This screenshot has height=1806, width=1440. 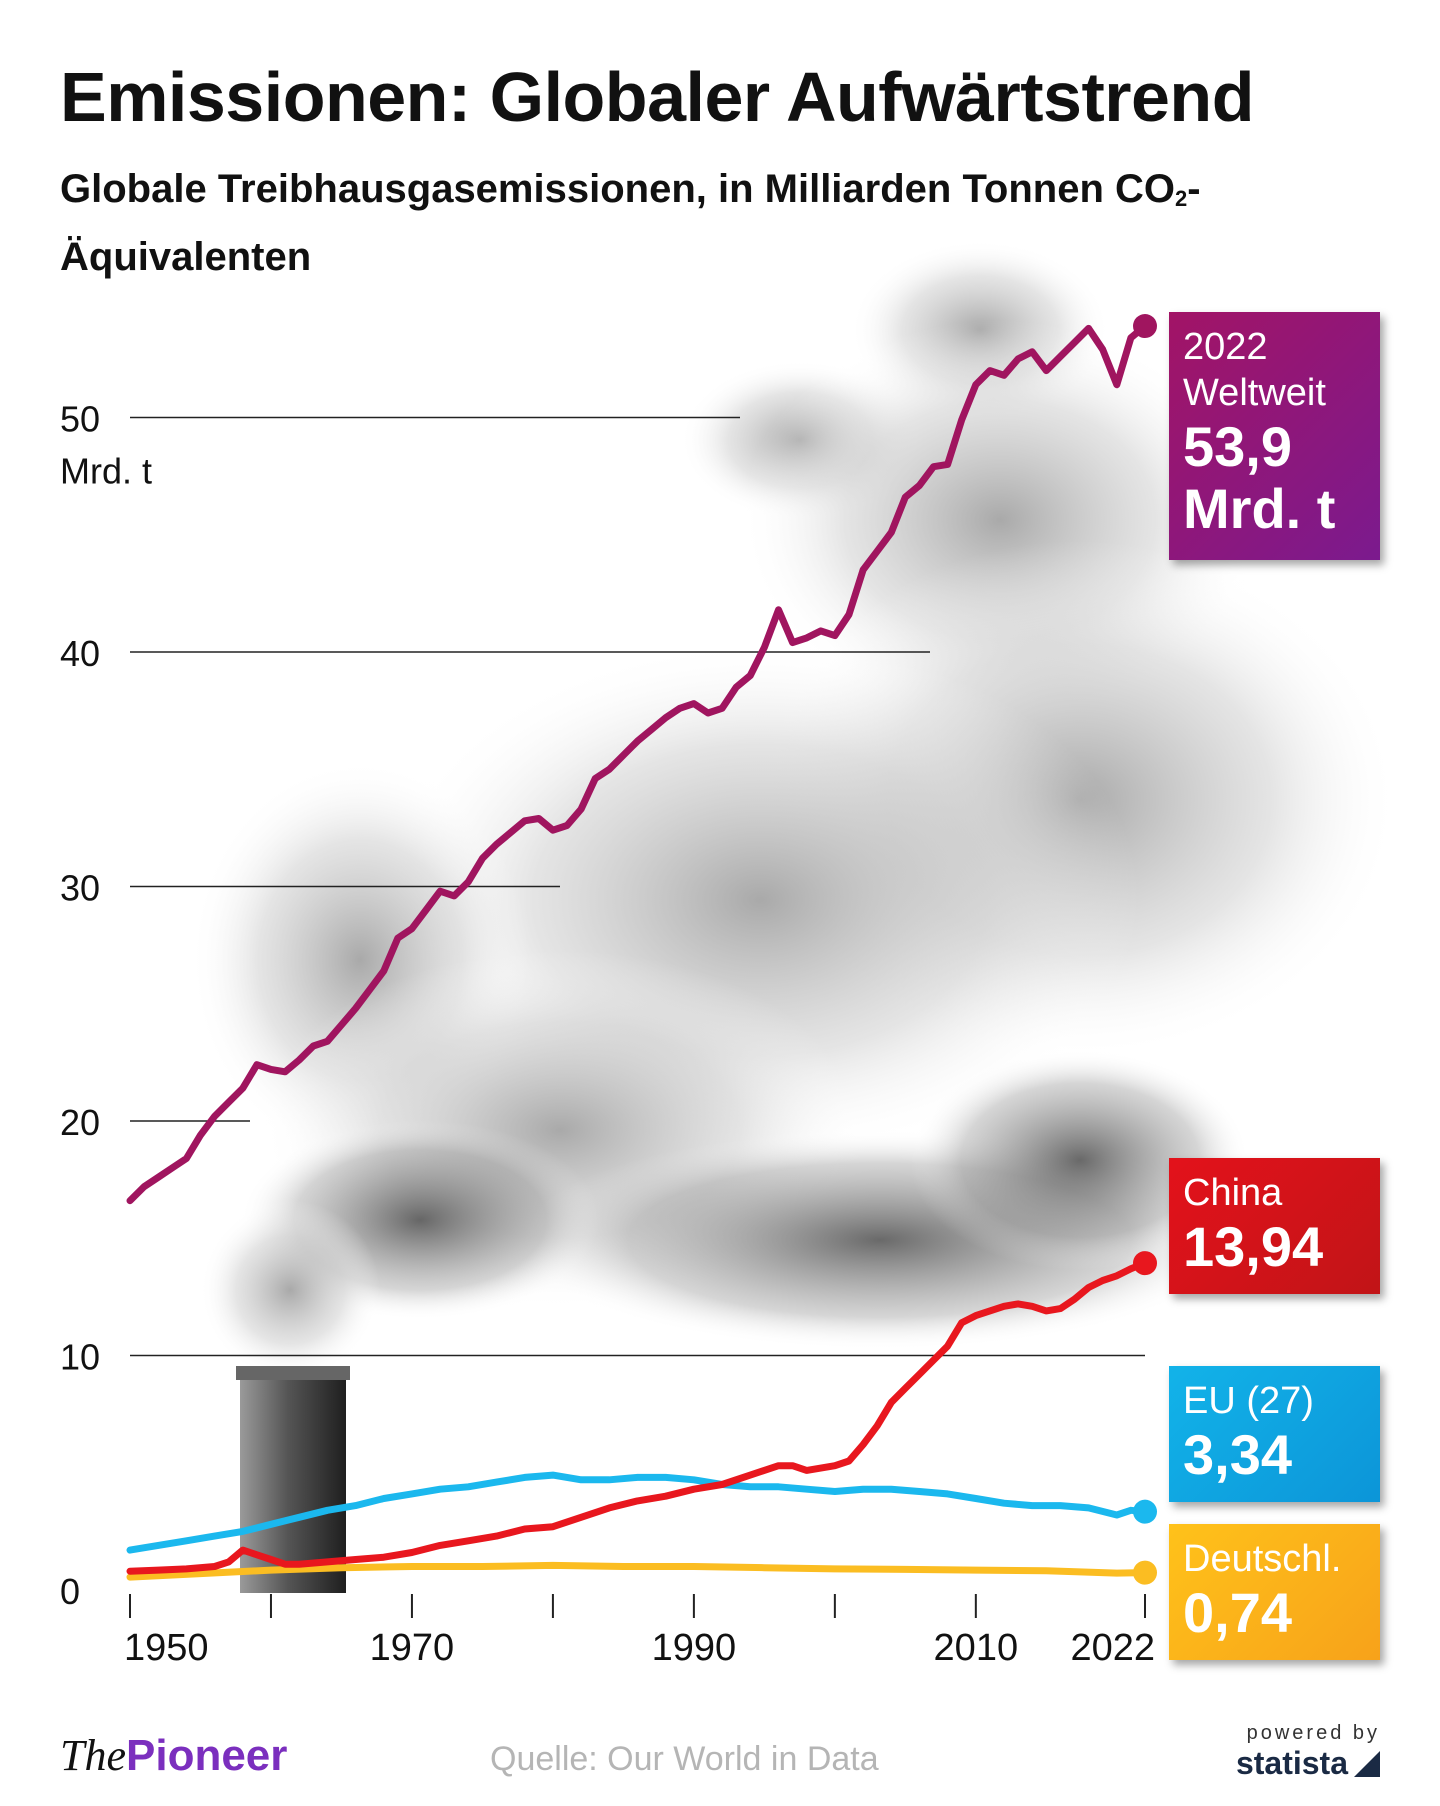 What do you see at coordinates (93, 1755) in the screenshot?
I see `logo-the: The` at bounding box center [93, 1755].